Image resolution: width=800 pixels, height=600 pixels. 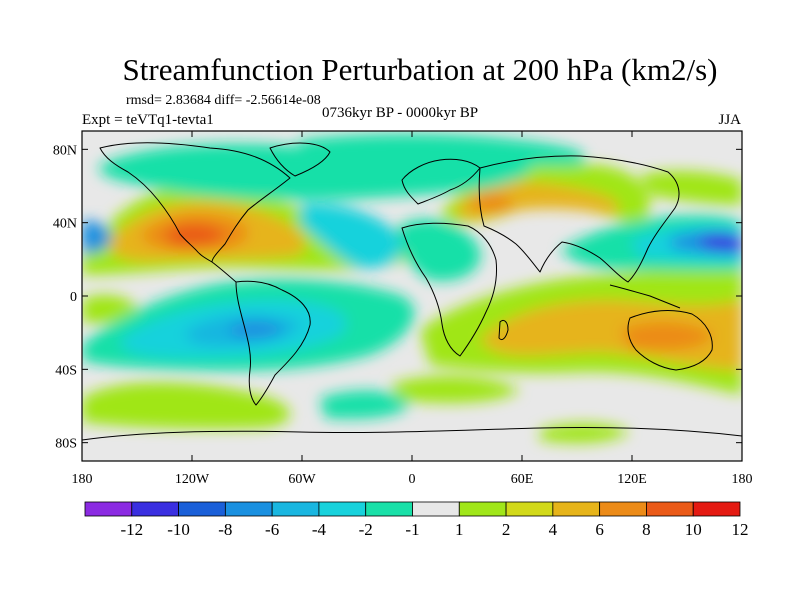 I want to click on x-tick-label: 0, so click(x=412, y=479).